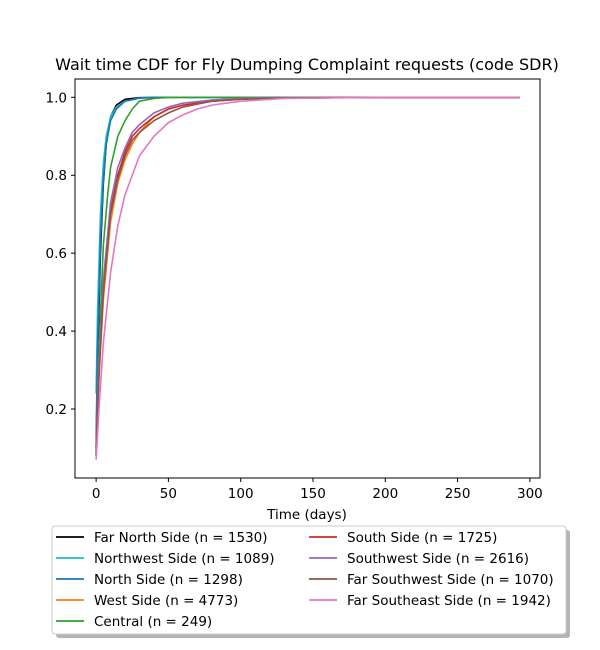 Image resolution: width=600 pixels, height=650 pixels. I want to click on x-tick-label: 300, so click(530, 494).